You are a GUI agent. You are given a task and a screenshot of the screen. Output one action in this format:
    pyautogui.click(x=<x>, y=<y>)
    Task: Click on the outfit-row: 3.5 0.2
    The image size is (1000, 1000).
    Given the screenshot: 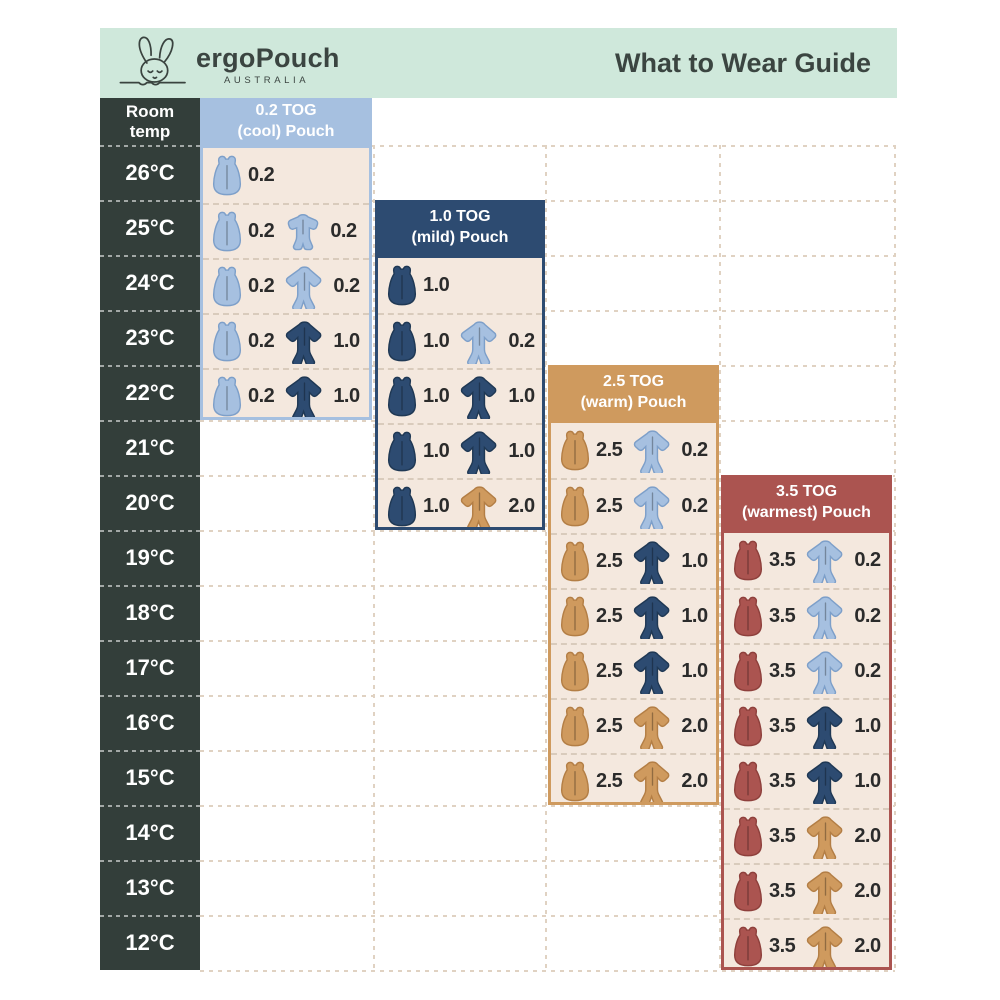 What is the action you would take?
    pyautogui.click(x=806, y=560)
    